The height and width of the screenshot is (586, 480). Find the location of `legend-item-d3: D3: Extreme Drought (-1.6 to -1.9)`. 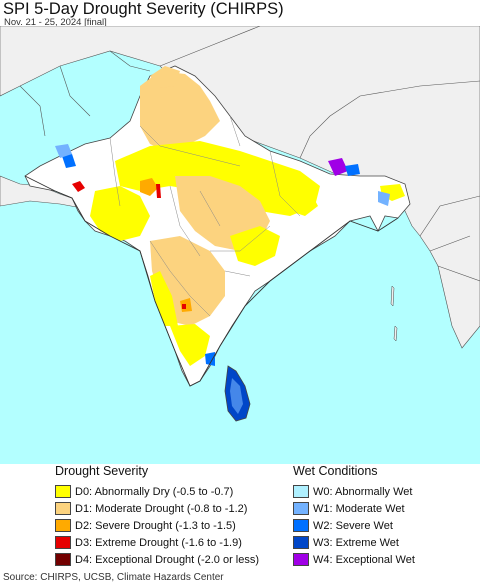

legend-item-d3: D3: Extreme Drought (-1.6 to -1.9) is located at coordinates (148, 542).